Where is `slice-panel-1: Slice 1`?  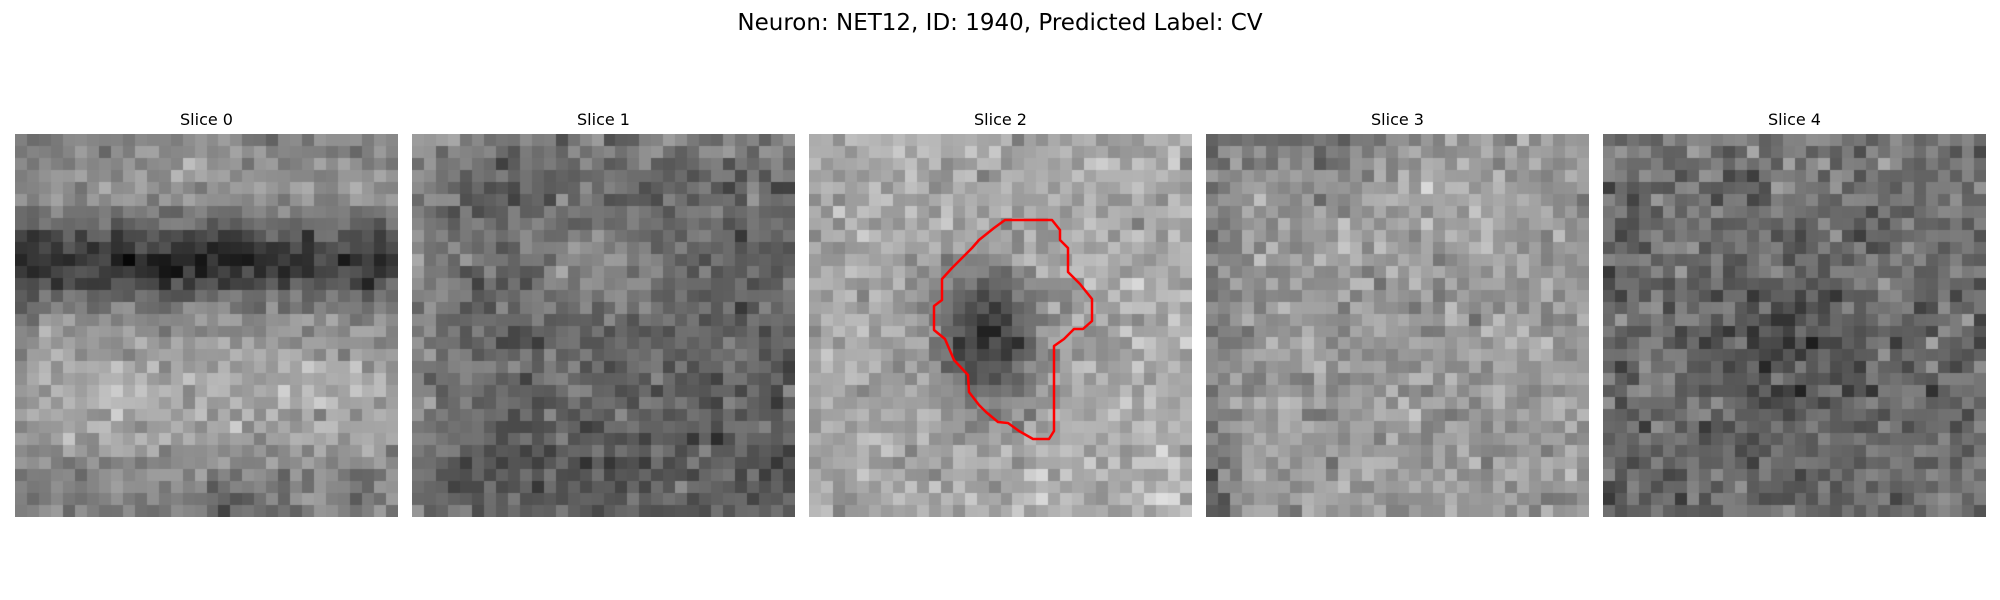
slice-panel-1: Slice 1 is located at coordinates (603, 312).